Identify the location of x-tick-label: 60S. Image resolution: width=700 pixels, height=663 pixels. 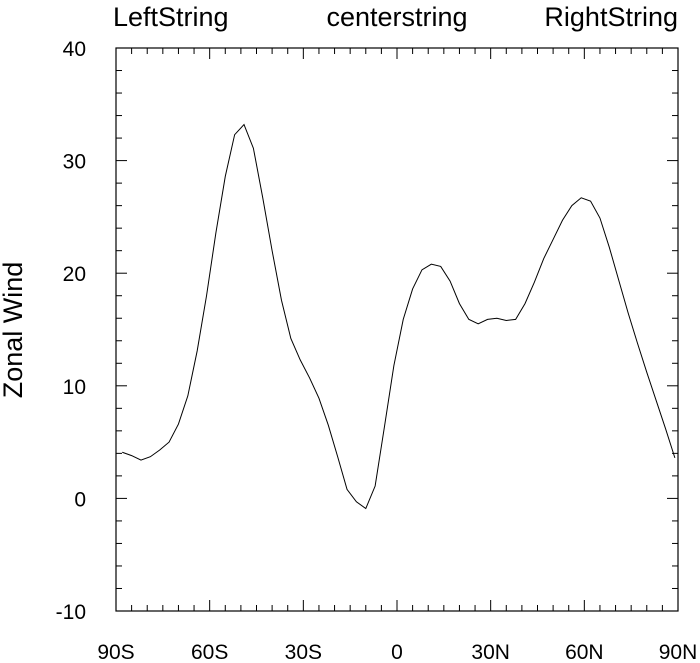
(209, 652).